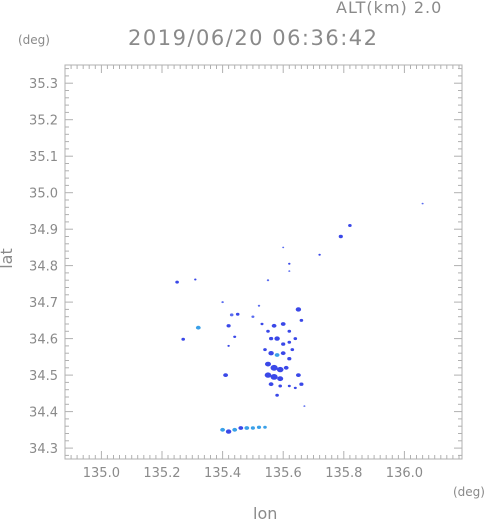 The image size is (491, 523). Describe the element at coordinates (43, 376) in the screenshot. I see `y-tick-label: 34.5` at that location.